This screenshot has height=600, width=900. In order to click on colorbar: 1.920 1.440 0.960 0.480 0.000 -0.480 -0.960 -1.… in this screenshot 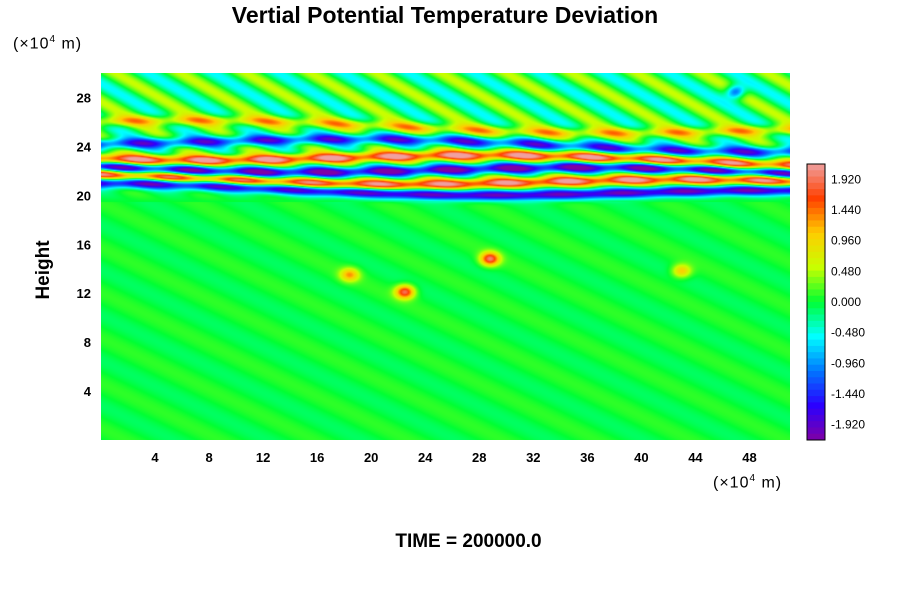, I will do `click(835, 302)`.